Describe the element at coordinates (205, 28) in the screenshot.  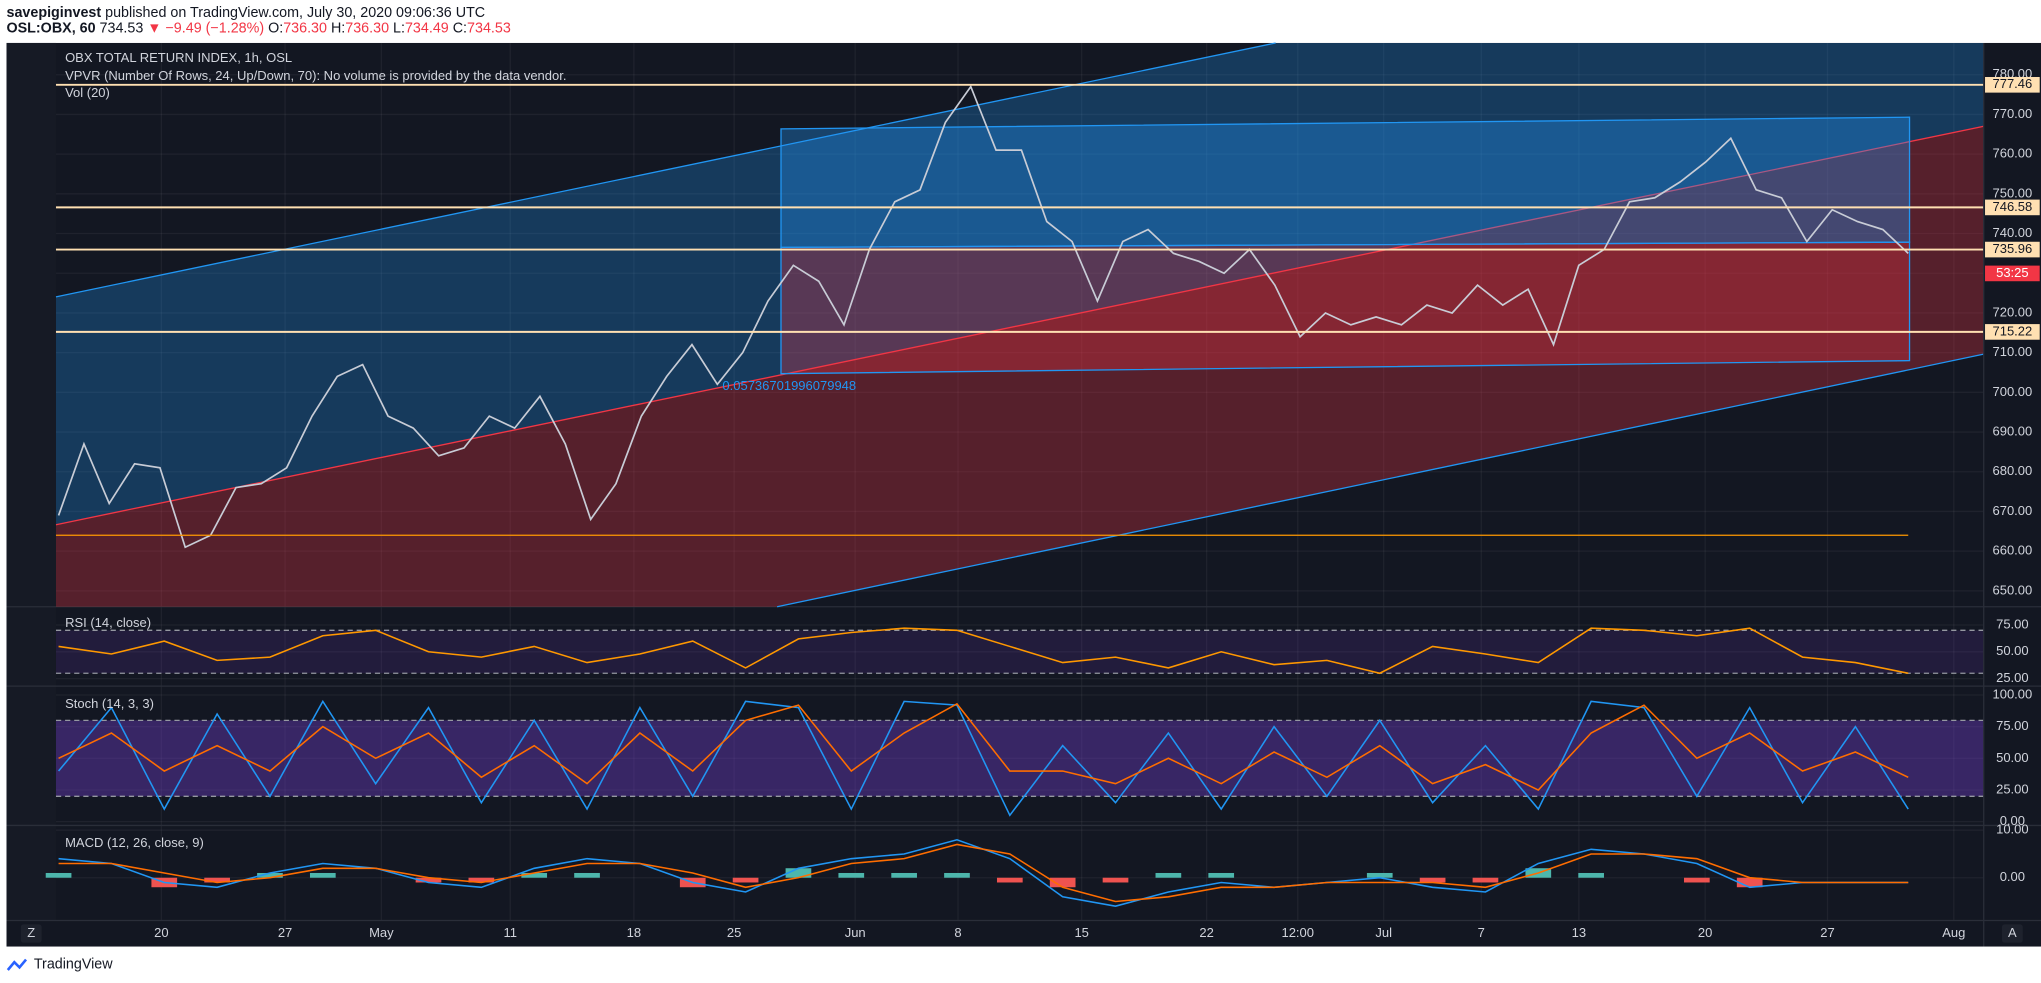
I see `change: ▼ −9.49 (−1.28%)` at that location.